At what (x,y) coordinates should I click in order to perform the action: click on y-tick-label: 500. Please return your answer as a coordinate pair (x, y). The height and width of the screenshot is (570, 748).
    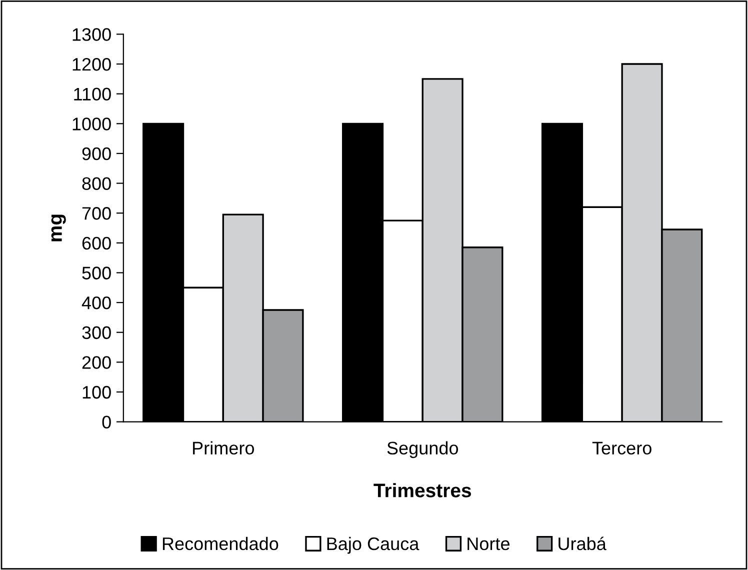
    Looking at the image, I should click on (96, 273).